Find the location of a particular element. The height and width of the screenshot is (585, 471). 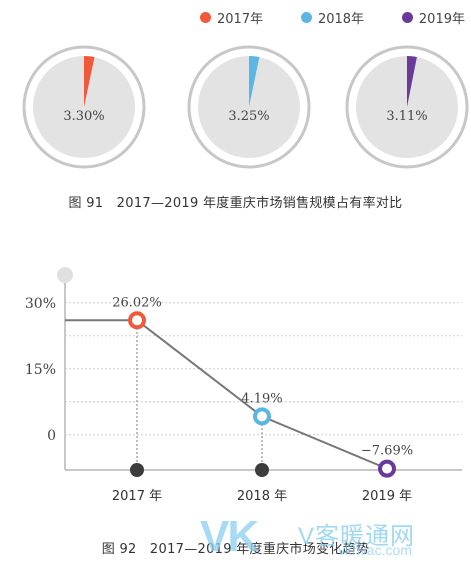

legend-swatch-2019 is located at coordinates (407, 17).